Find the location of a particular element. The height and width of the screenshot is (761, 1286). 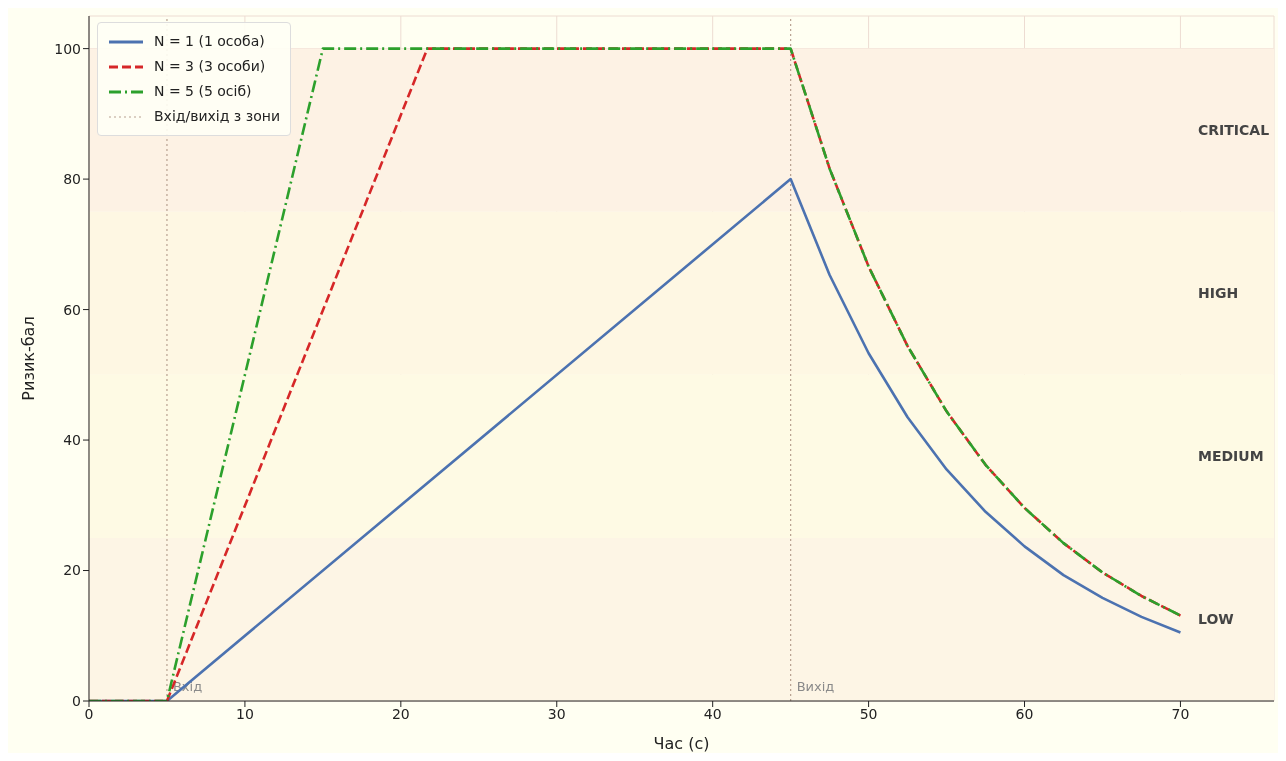

x-tick-label: 10 is located at coordinates (245, 713).